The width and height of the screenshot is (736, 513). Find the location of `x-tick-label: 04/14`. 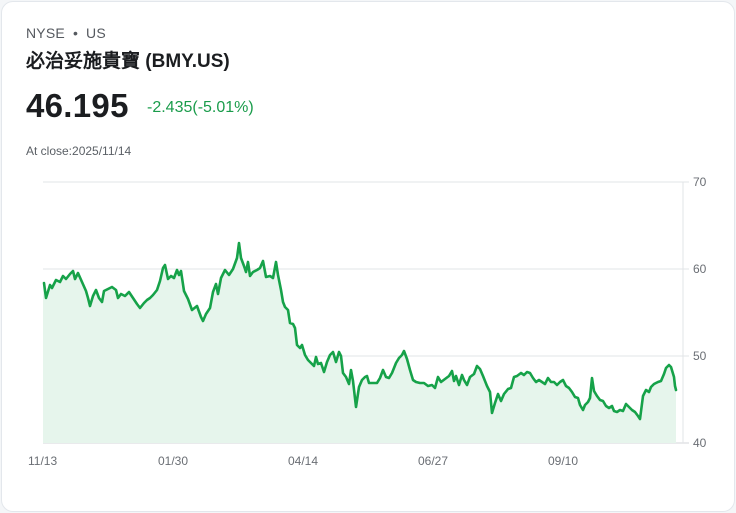

x-tick-label: 04/14 is located at coordinates (303, 461).